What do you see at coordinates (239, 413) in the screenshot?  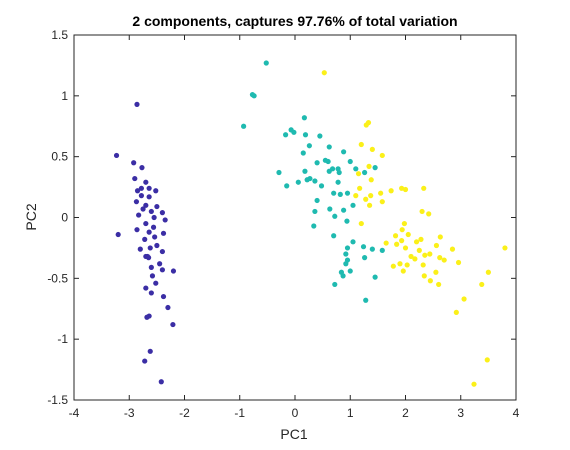 I see `x-tick-label: -1` at bounding box center [239, 413].